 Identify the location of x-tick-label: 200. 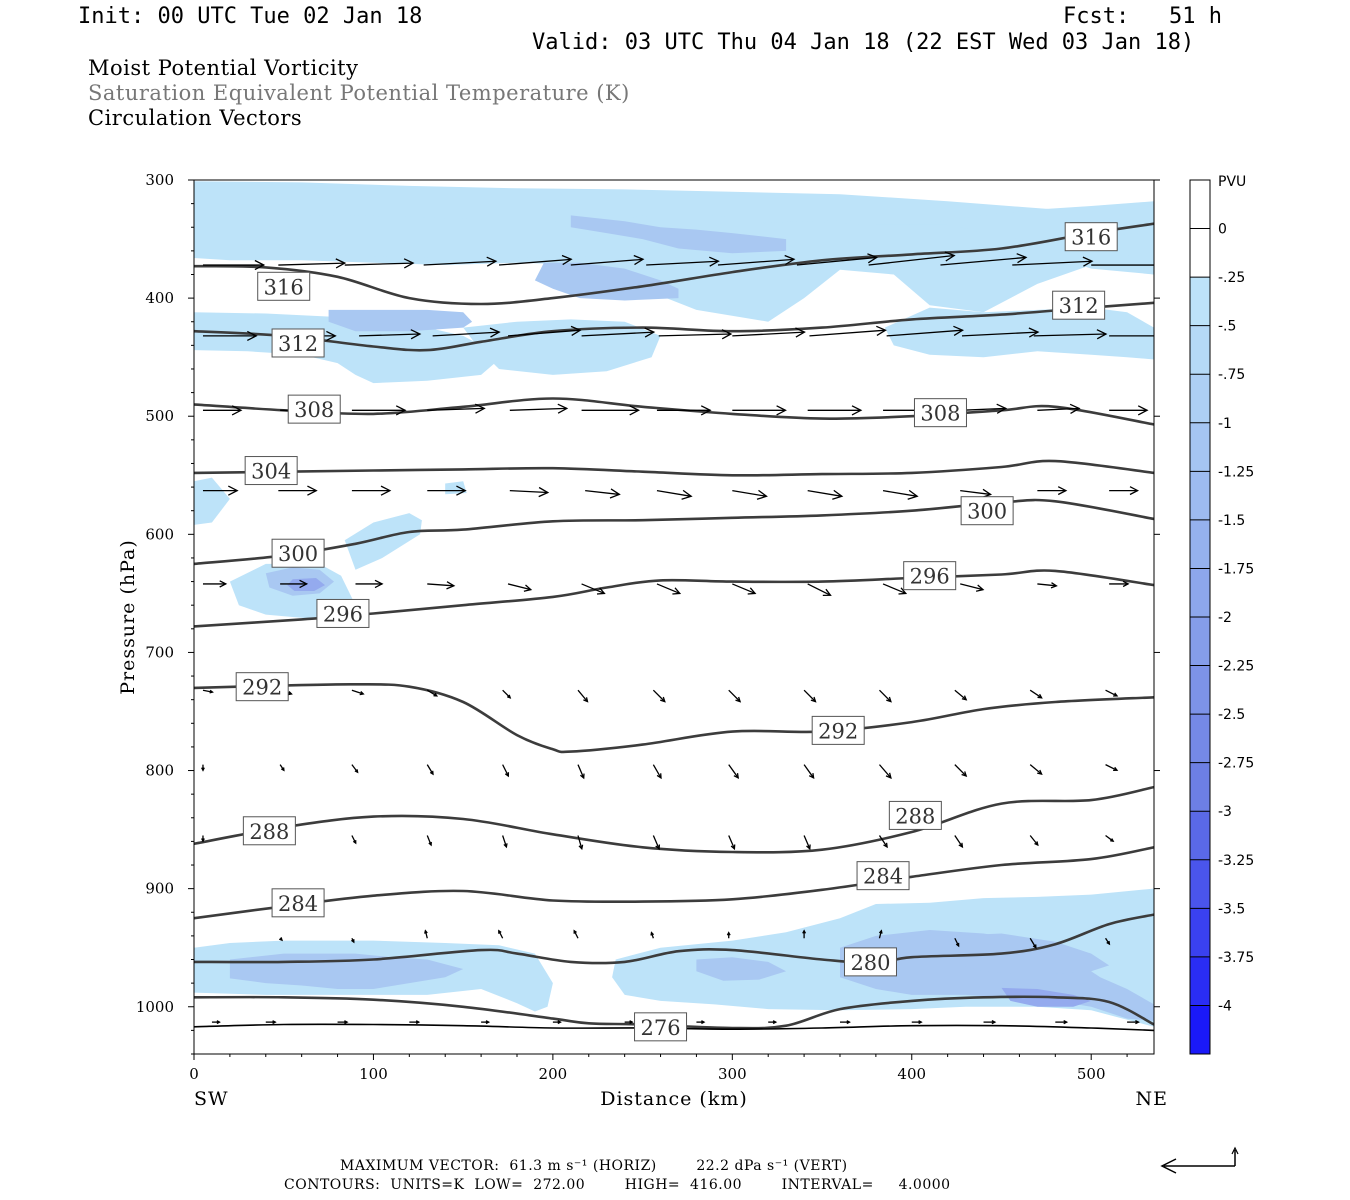
(553, 1074).